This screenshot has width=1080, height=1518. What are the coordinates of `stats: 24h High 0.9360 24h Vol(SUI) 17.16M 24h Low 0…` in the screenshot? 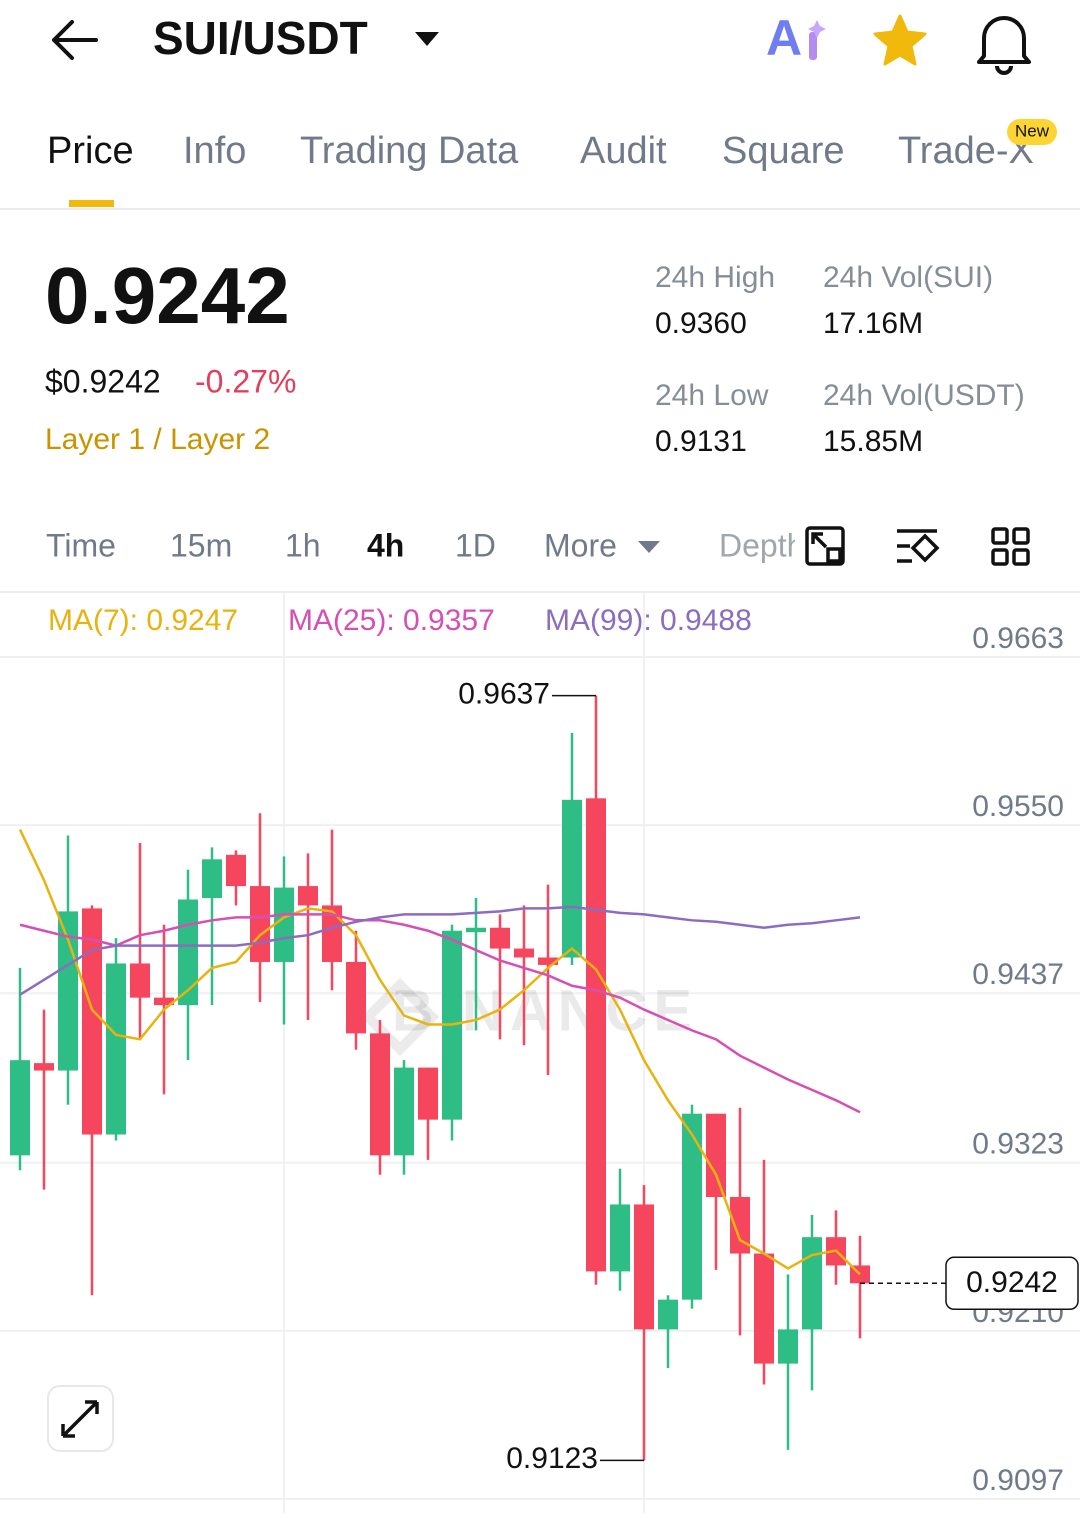 It's located at (840, 359).